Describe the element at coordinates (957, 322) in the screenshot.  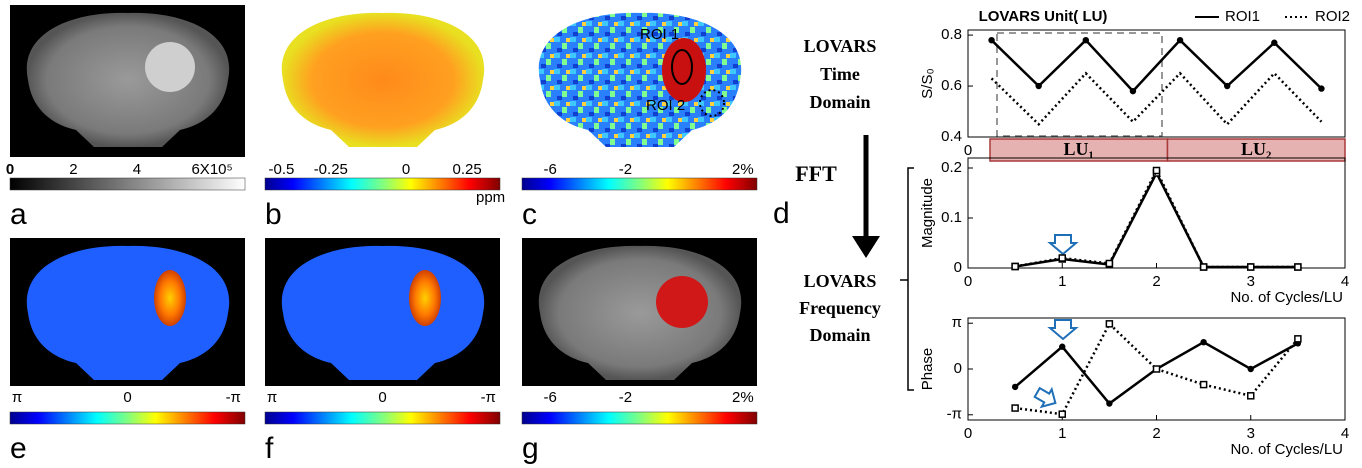
I see `y-tick-label: π` at that location.